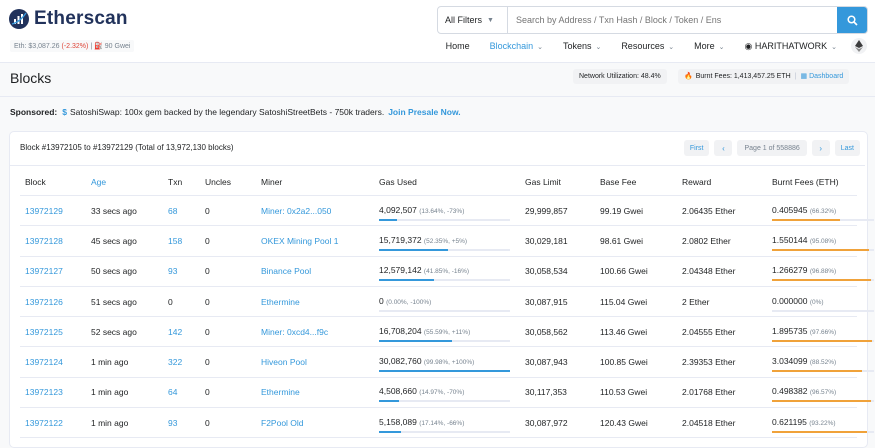 The height and width of the screenshot is (448, 875). What do you see at coordinates (790, 330) in the screenshot?
I see `burnt-fees-value: 1.895735` at bounding box center [790, 330].